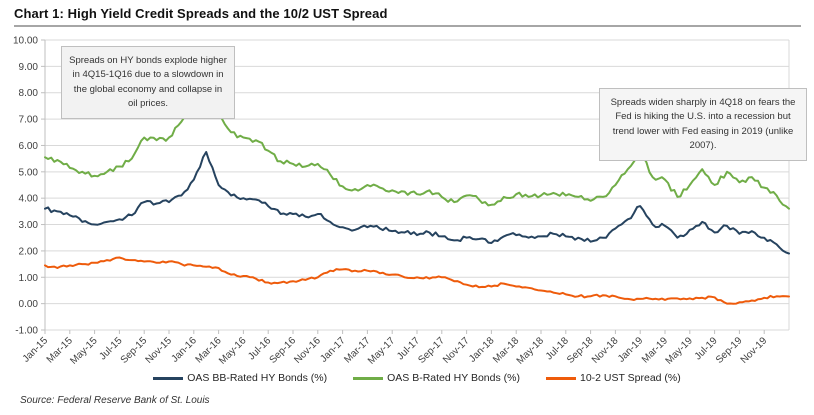 This screenshot has width=814, height=415. What do you see at coordinates (456, 350) in the screenshot?
I see `x-tick-label: Nov-17` at bounding box center [456, 350].